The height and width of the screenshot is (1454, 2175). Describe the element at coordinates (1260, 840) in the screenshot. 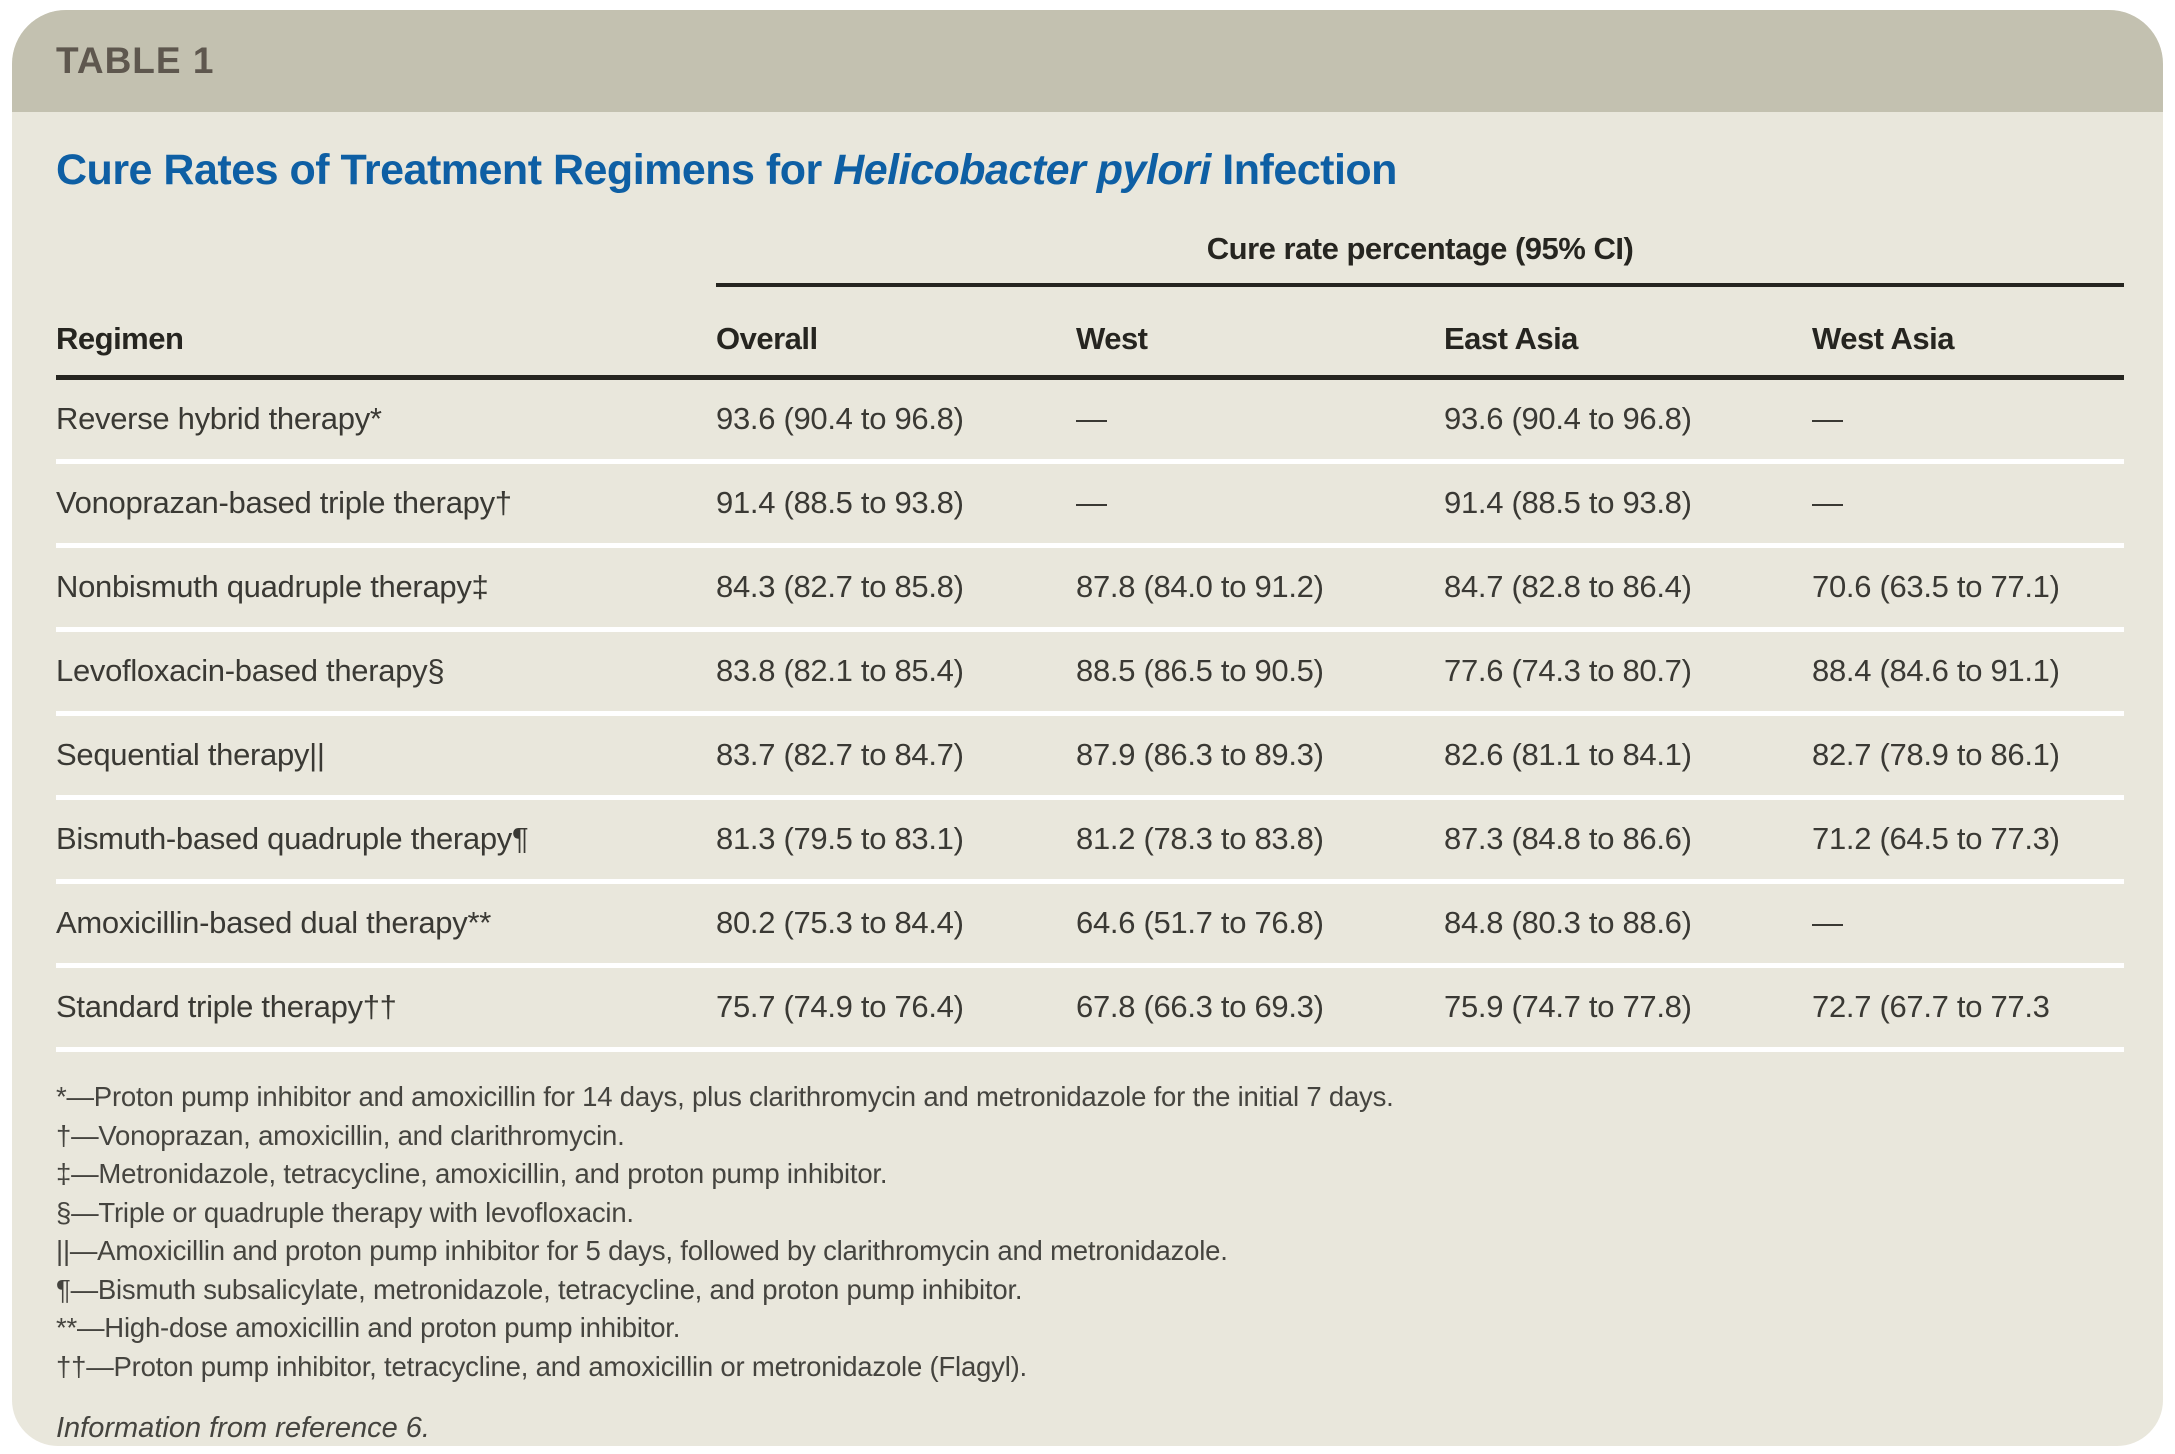

I see `west-cell: 81.2 (78.3 to 83.8)` at that location.